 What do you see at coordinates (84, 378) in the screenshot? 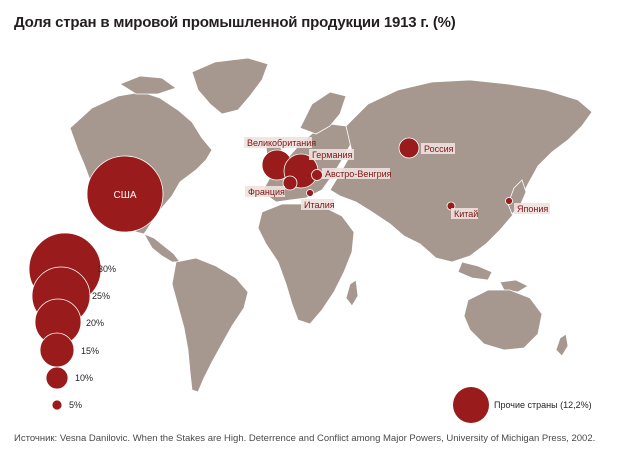
I see `legend-label-10: 10%` at bounding box center [84, 378].